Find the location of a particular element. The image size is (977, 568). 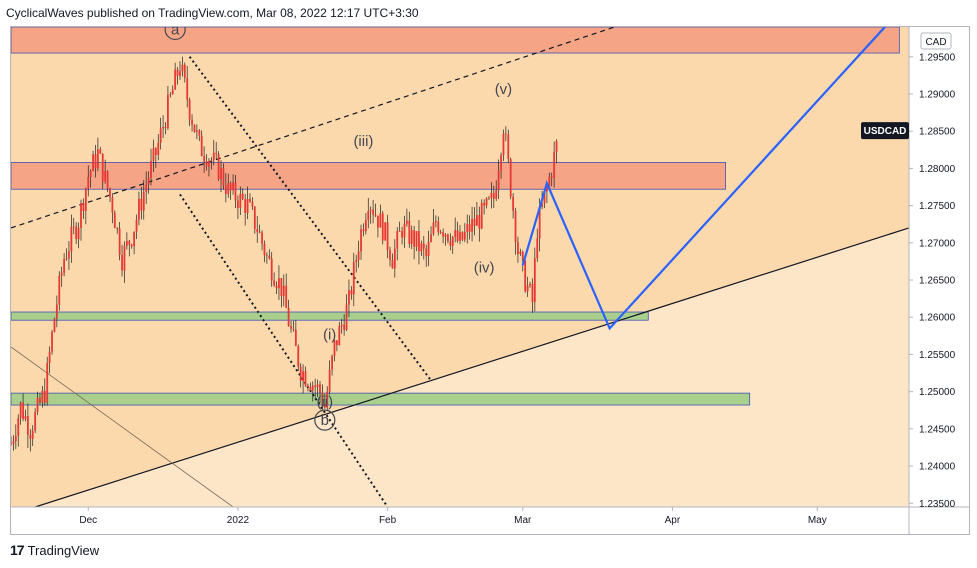

x-tick-label: Dec is located at coordinates (88, 520).